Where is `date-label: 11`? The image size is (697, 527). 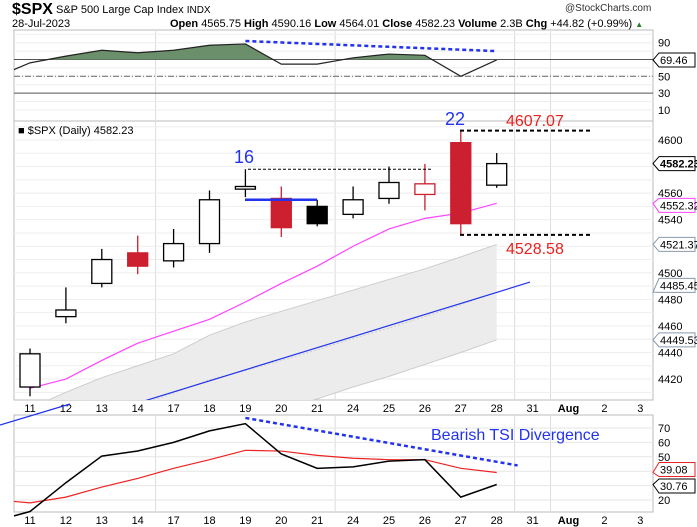 date-label: 11 is located at coordinates (29, 521).